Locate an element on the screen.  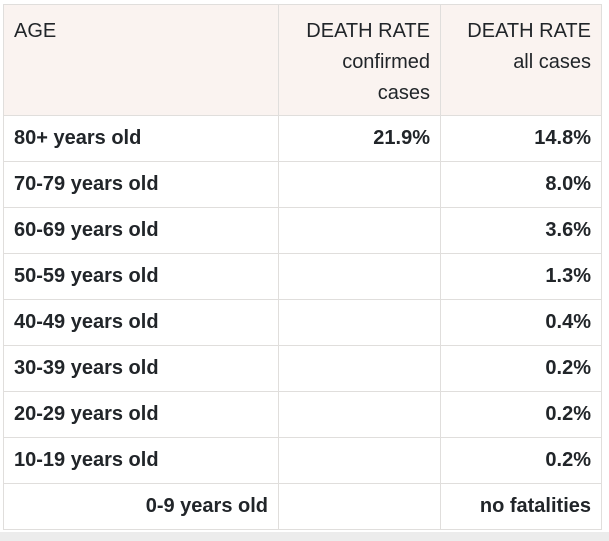
age-cell: 50-59 years old is located at coordinates (141, 276).